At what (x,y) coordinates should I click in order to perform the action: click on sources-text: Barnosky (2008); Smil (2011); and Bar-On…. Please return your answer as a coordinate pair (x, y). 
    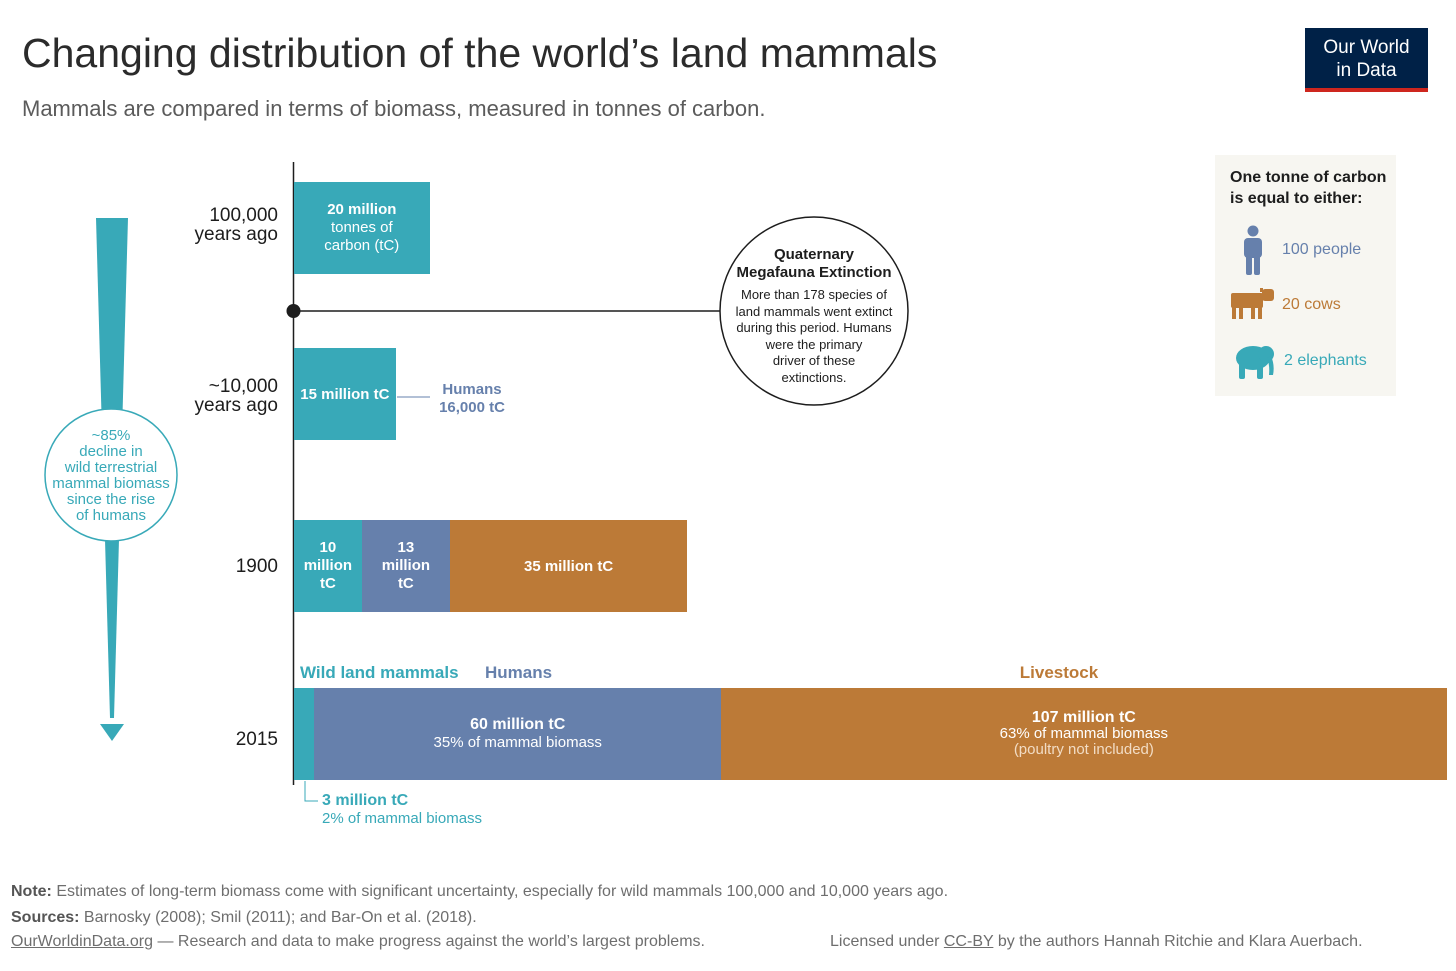
    Looking at the image, I should click on (280, 917).